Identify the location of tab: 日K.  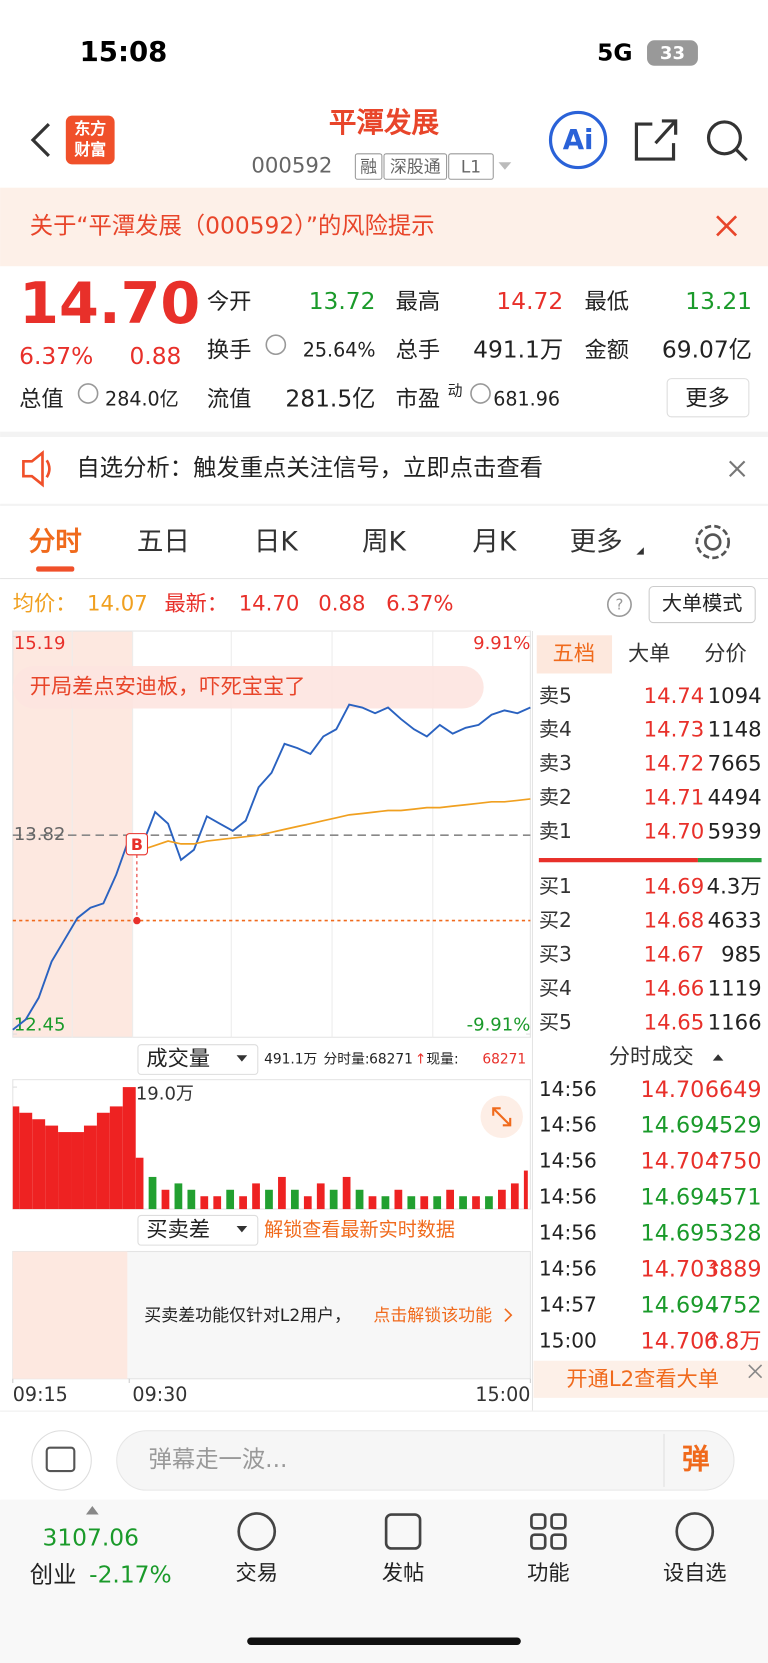
(276, 542).